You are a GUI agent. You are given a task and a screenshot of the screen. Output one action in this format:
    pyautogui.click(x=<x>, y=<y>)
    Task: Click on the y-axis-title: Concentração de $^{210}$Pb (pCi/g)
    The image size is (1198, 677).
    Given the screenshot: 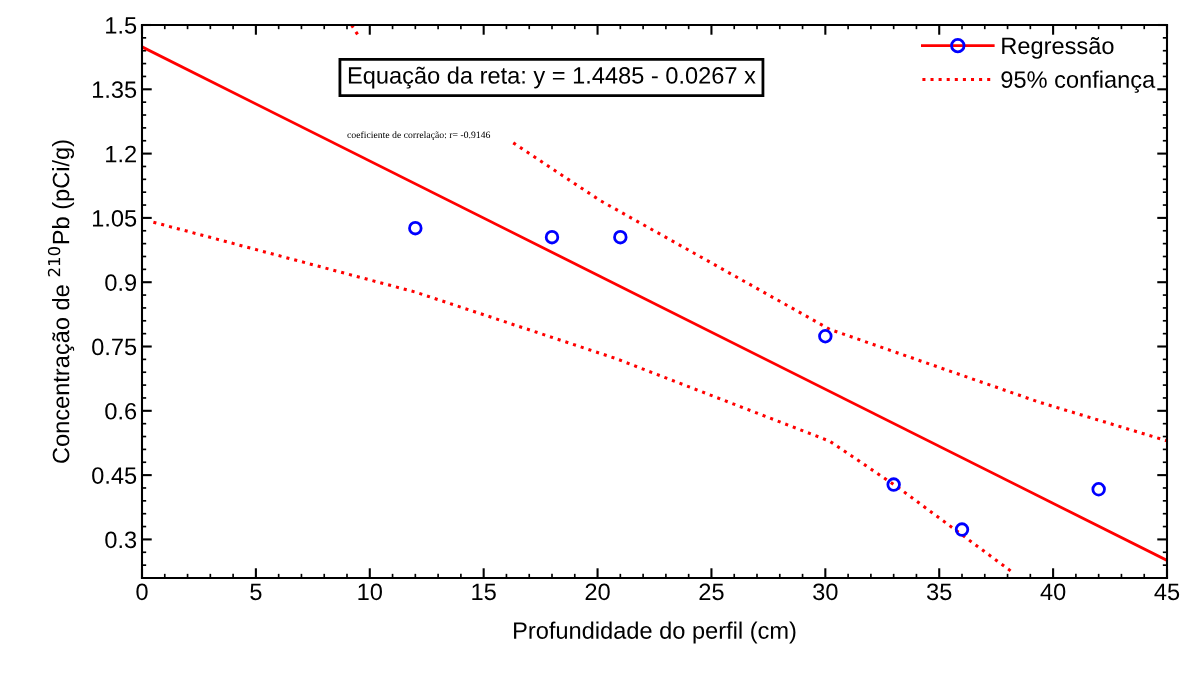 What is the action you would take?
    pyautogui.click(x=61, y=301)
    